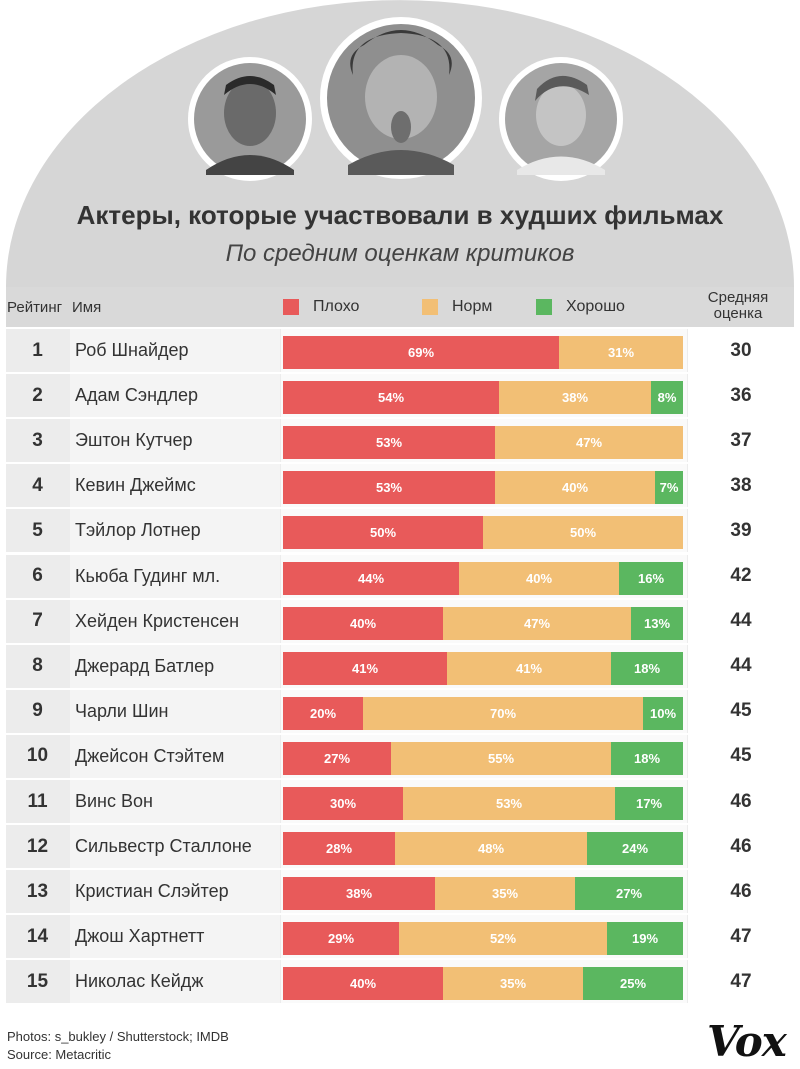  What do you see at coordinates (371, 578) in the screenshot?
I see `bar-segment-bad: 44%` at bounding box center [371, 578].